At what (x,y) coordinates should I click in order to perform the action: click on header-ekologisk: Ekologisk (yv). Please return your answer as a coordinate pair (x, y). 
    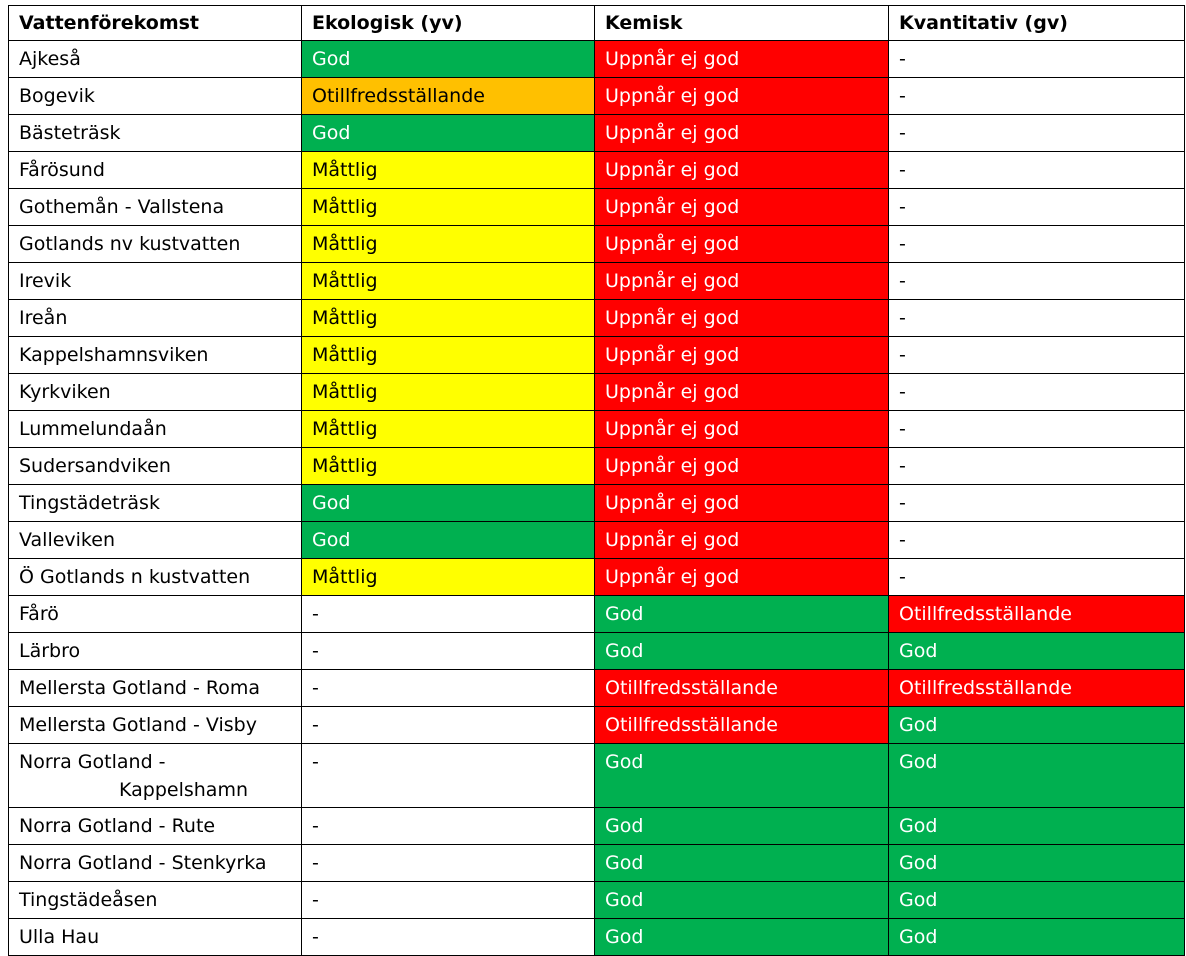
    Looking at the image, I should click on (448, 23).